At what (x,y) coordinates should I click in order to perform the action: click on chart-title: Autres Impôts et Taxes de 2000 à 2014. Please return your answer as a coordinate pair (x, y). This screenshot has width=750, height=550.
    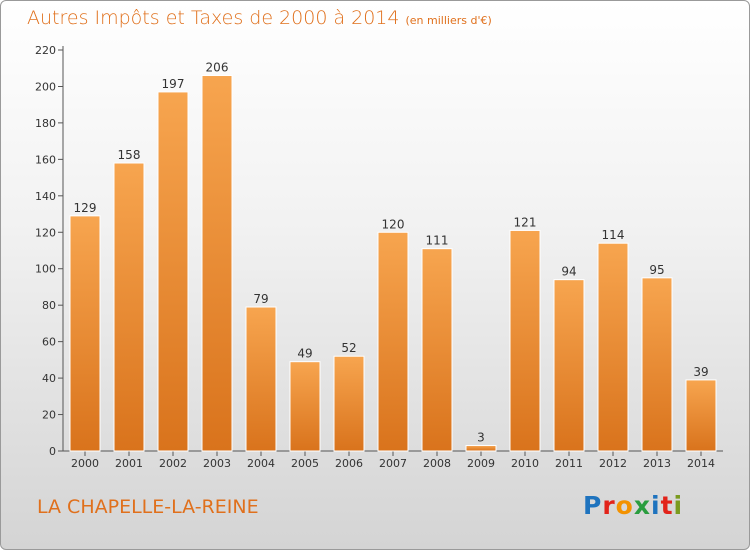
    Looking at the image, I should click on (213, 18).